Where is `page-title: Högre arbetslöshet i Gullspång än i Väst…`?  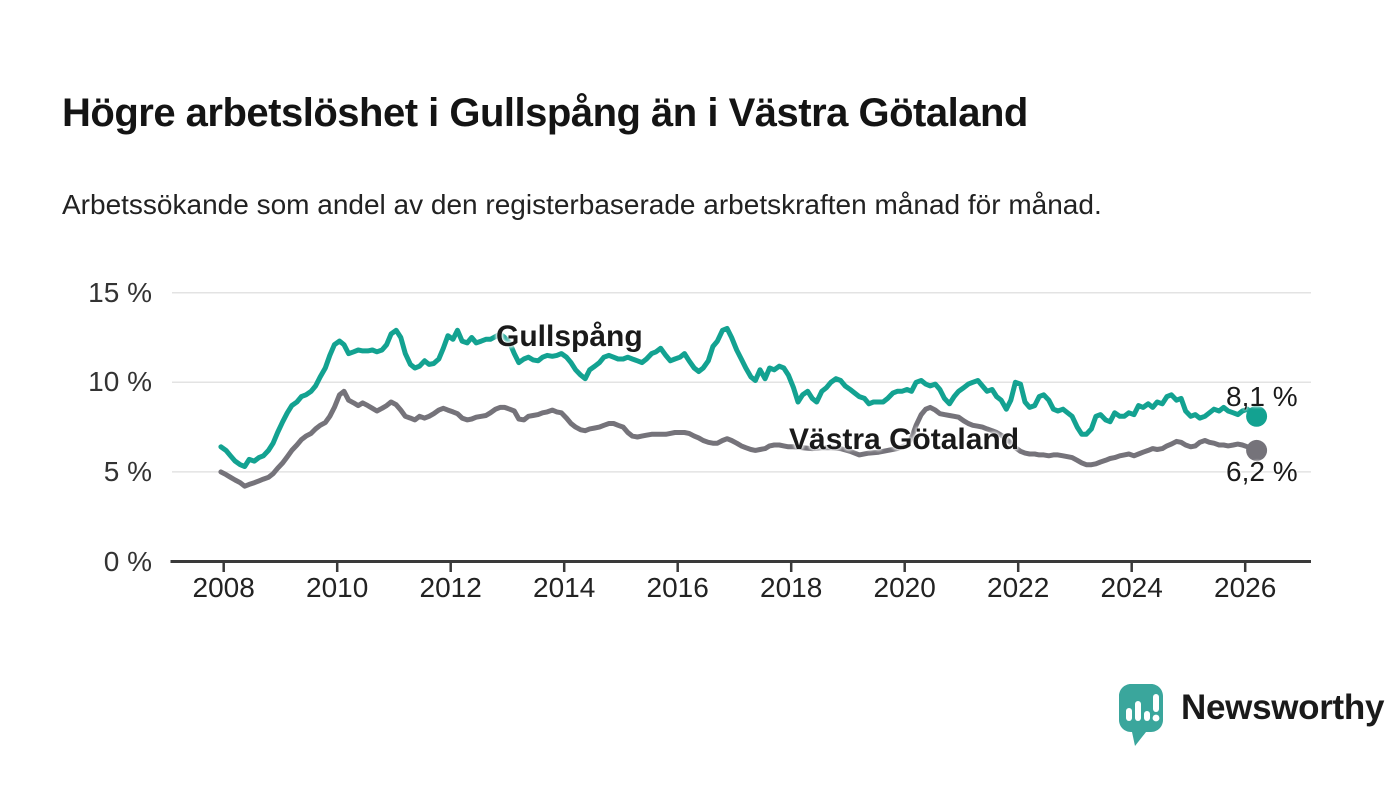
page-title: Högre arbetslöshet i Gullspång än i Väst… is located at coordinates (545, 112).